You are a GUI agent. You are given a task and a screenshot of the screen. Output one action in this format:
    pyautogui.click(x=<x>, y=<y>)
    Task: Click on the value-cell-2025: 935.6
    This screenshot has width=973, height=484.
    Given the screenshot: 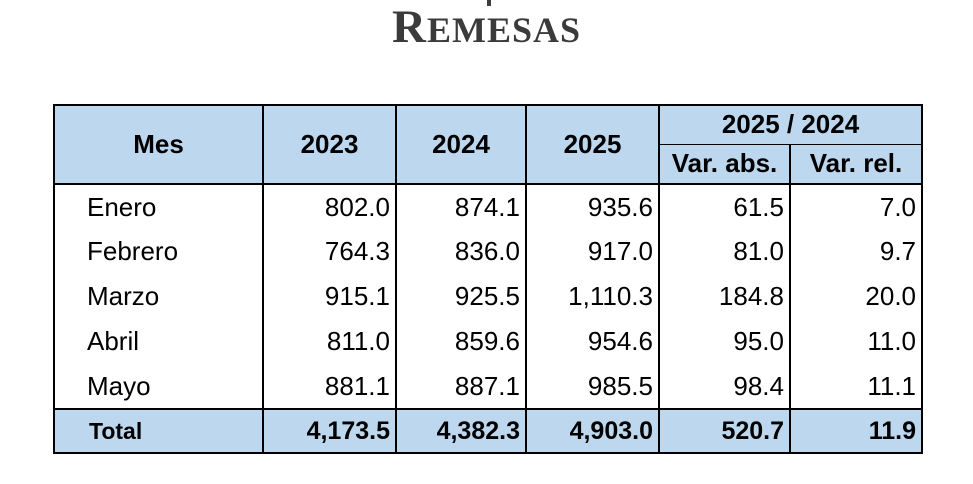 What is the action you would take?
    pyautogui.click(x=592, y=206)
    